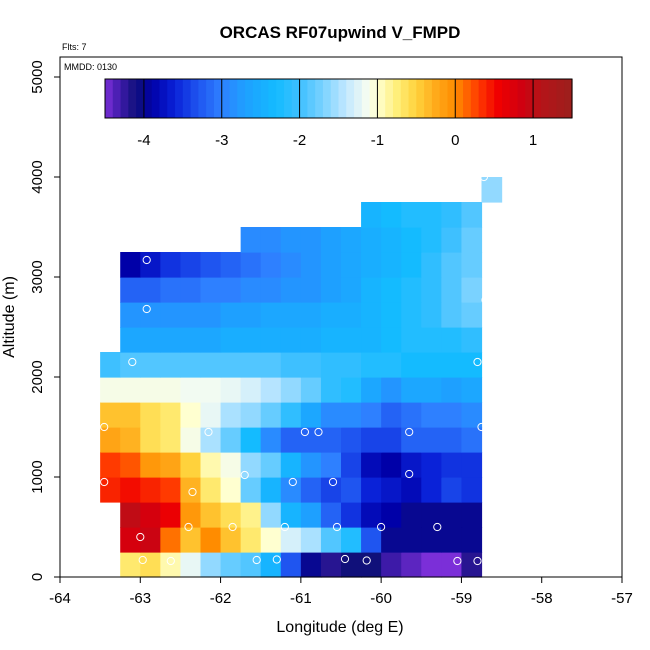 Image resolution: width=650 pixels, height=650 pixels. I want to click on colorbar: -4 -3 -2 -1 0 1, so click(338, 113).